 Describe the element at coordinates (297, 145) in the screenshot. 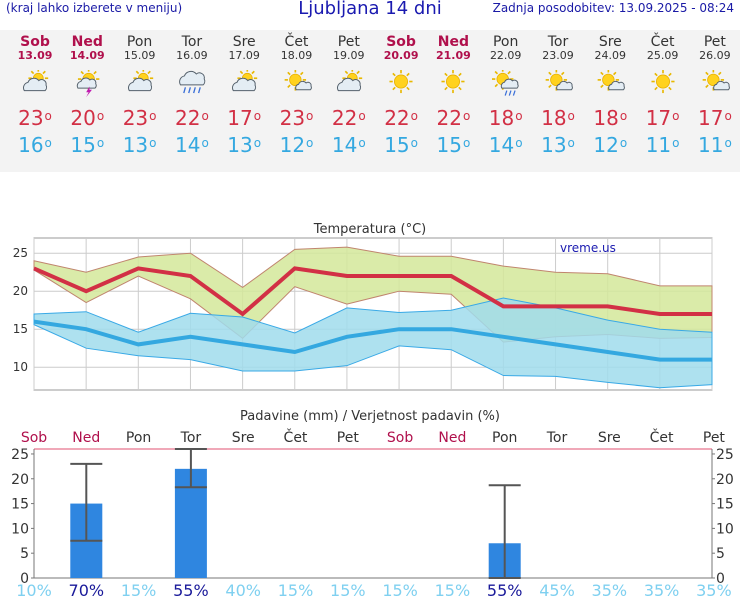

I see `min-temperature: 12o` at that location.